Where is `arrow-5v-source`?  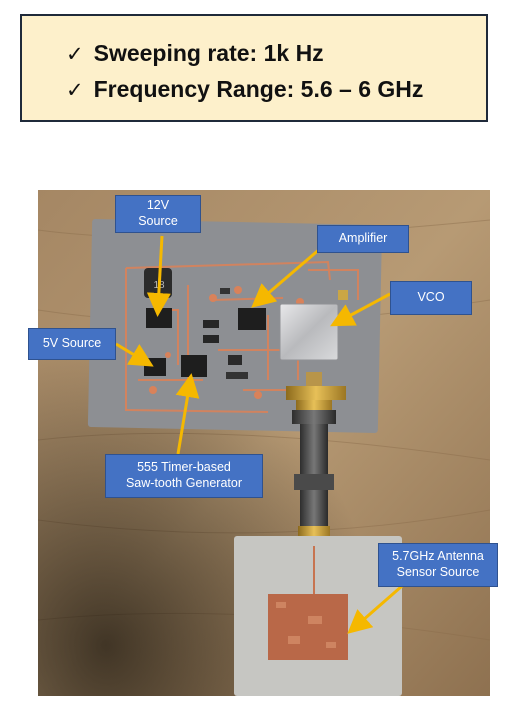 arrow-5v-source is located at coordinates (134, 354).